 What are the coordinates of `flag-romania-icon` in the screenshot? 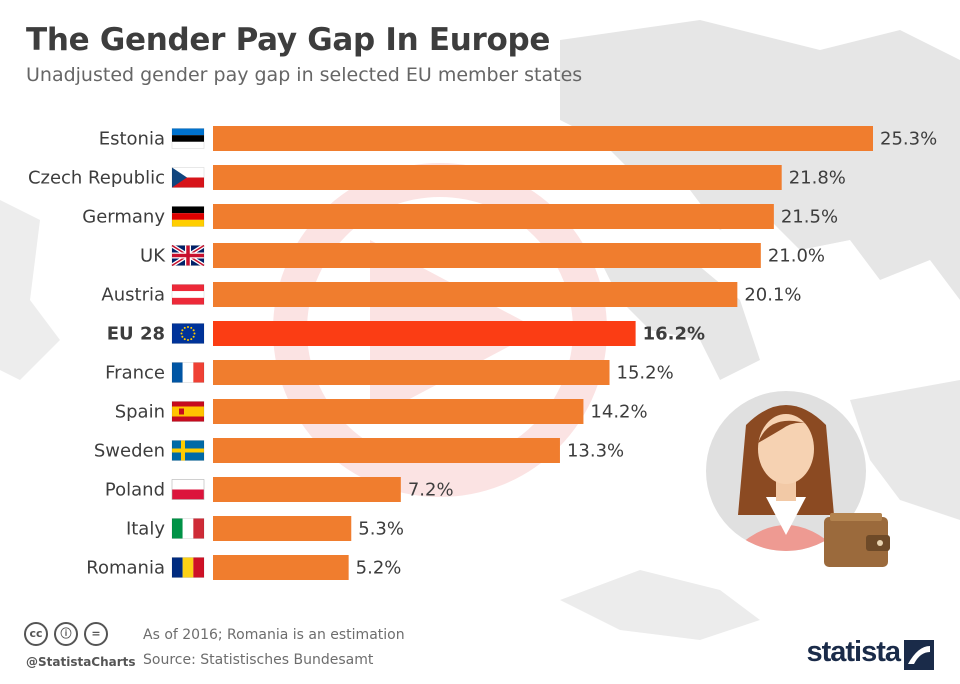 It's located at (188, 567).